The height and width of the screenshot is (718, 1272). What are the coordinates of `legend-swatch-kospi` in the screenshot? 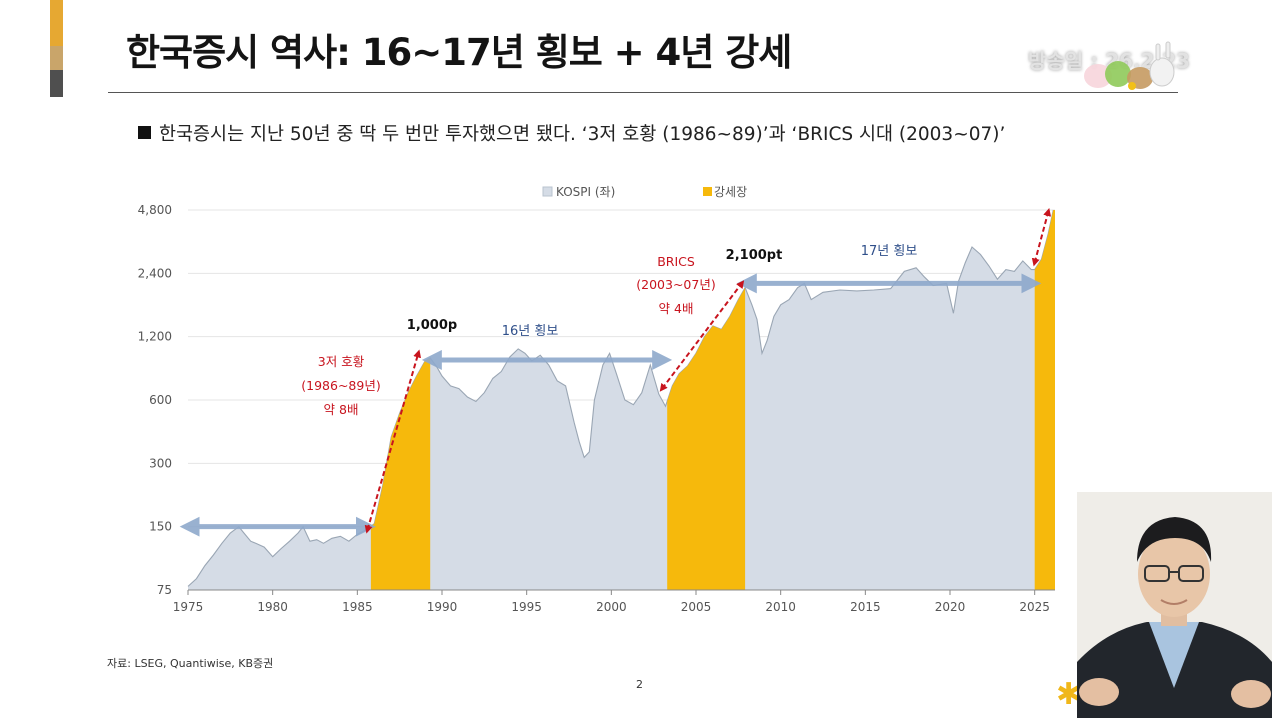 It's located at (547, 191).